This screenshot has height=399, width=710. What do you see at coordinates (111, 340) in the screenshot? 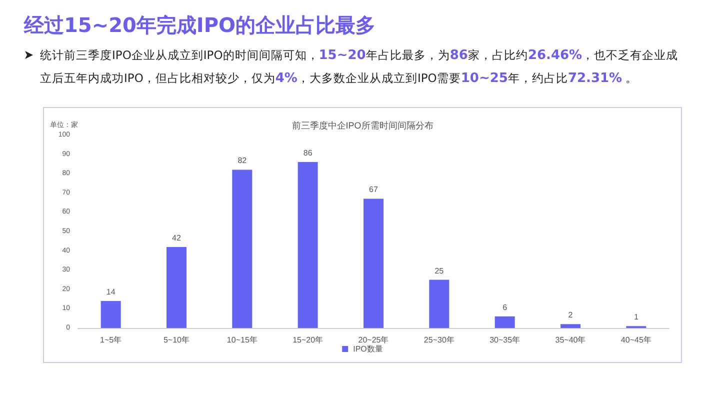
I see `x-tick-label: 1~5年` at bounding box center [111, 340].